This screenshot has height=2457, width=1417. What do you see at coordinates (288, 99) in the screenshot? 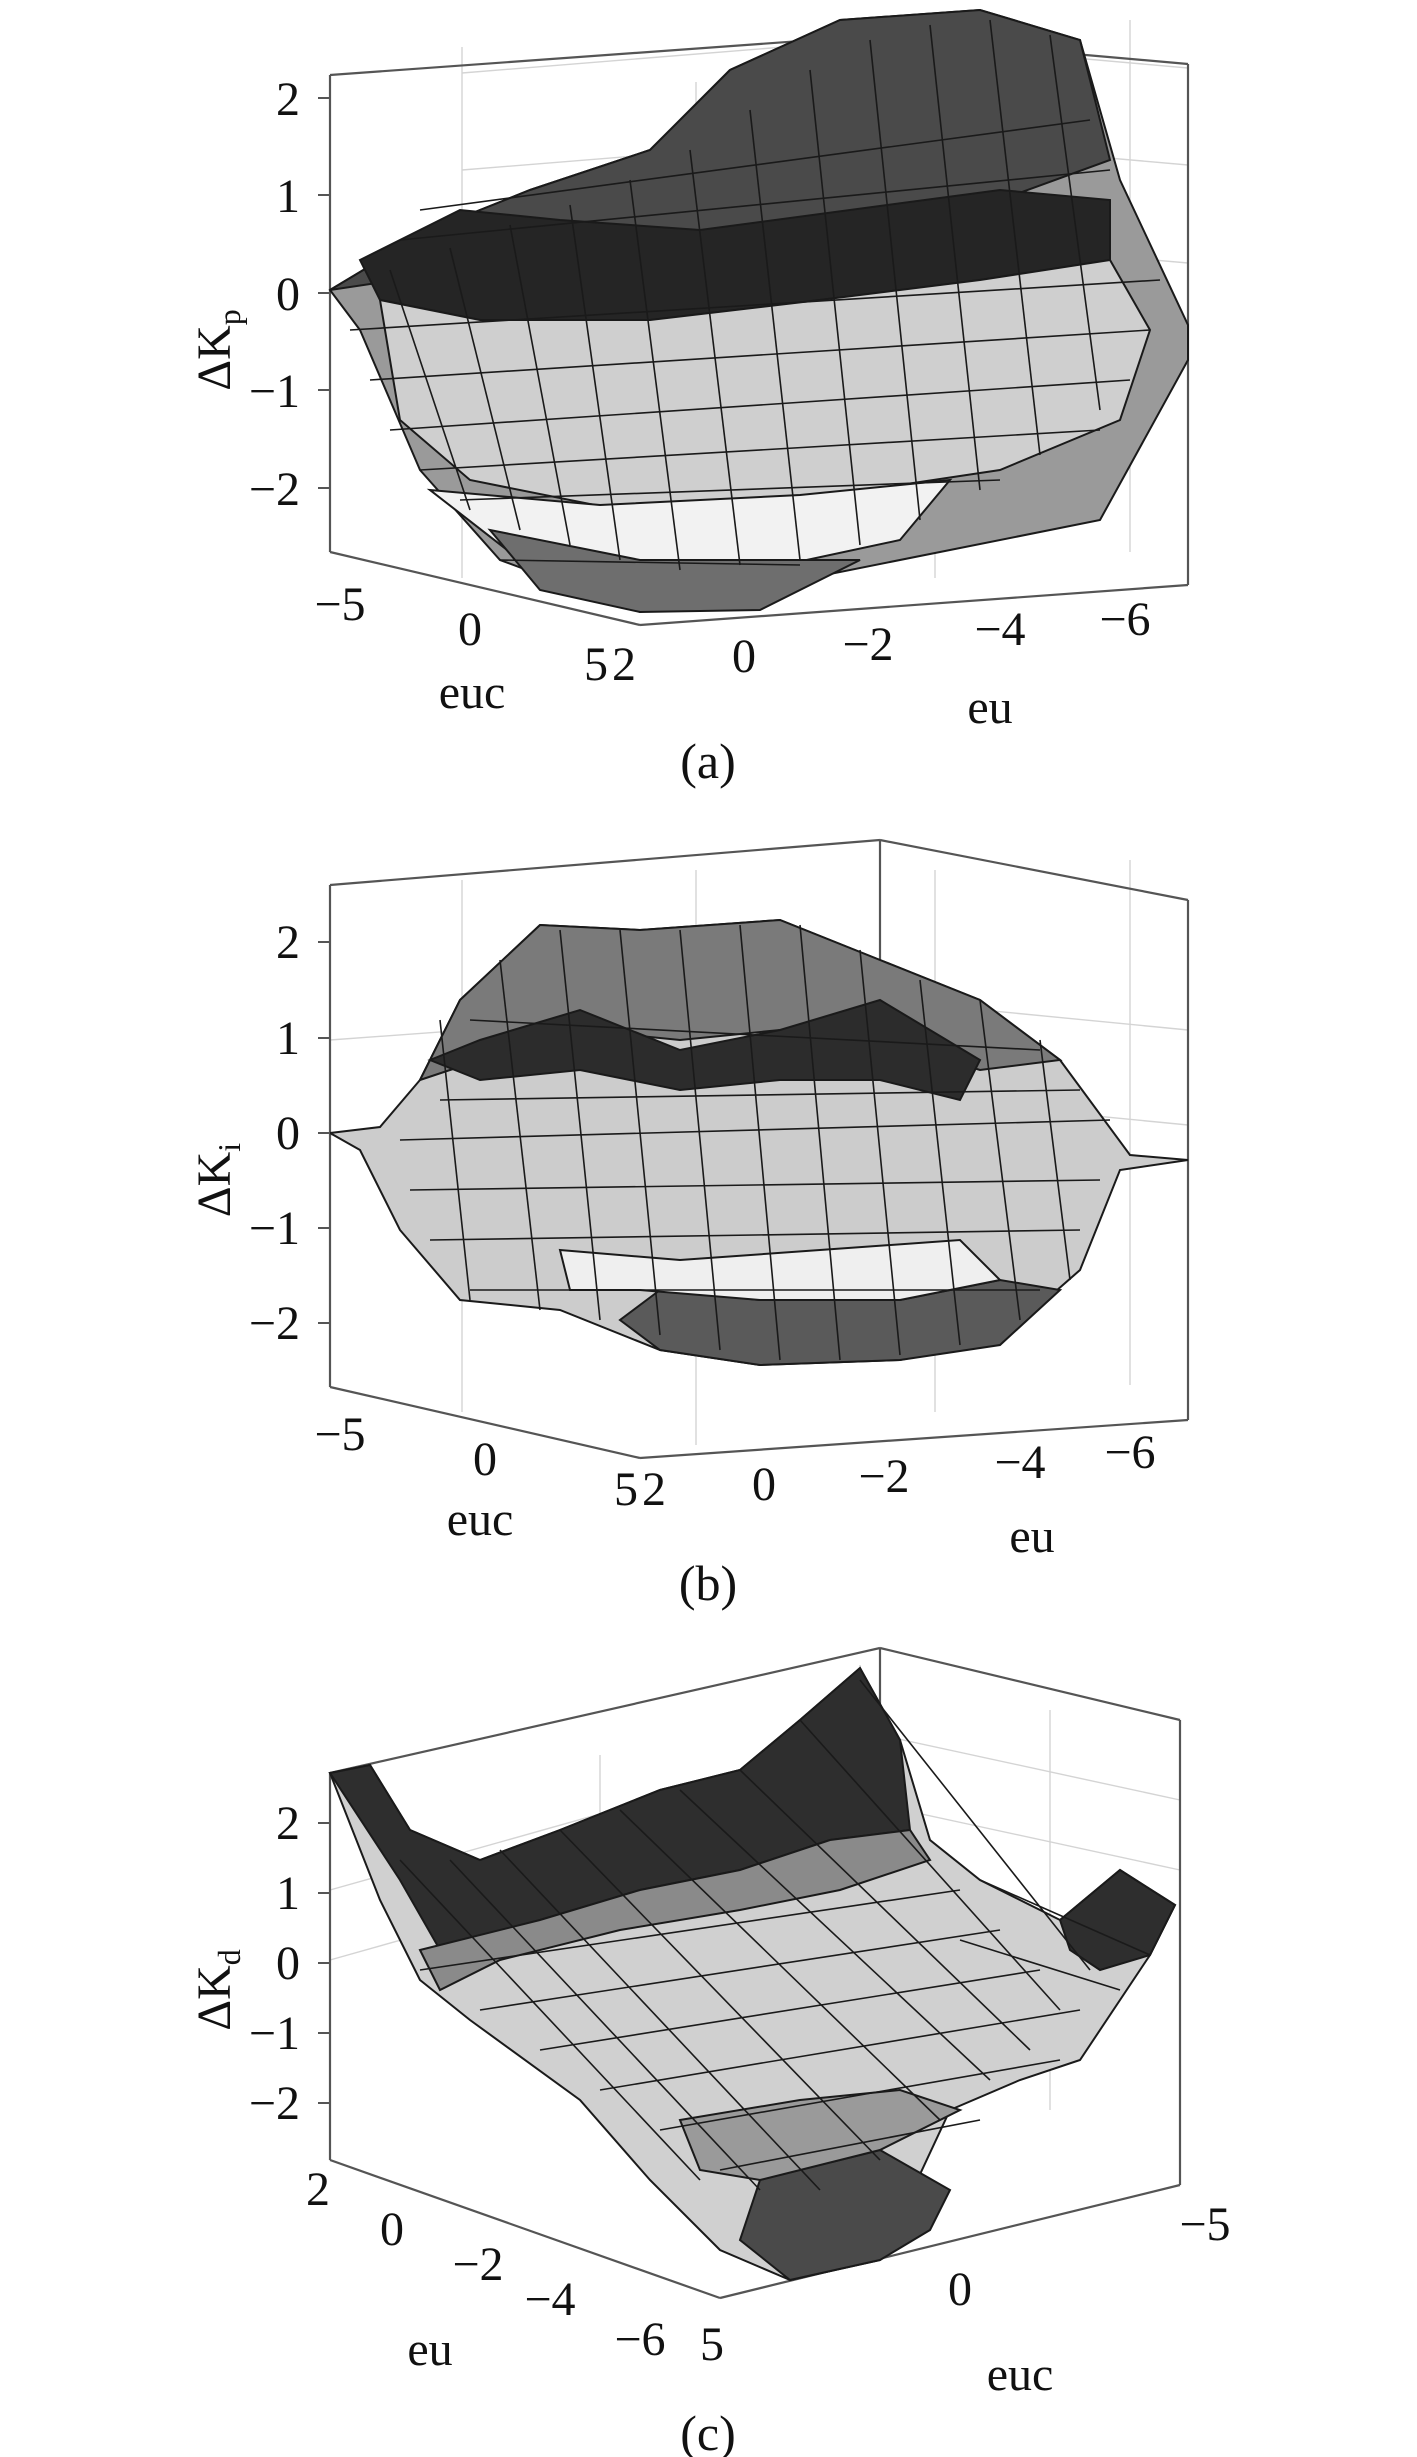
I see `panel-a-ztick-1: 2` at bounding box center [288, 99].